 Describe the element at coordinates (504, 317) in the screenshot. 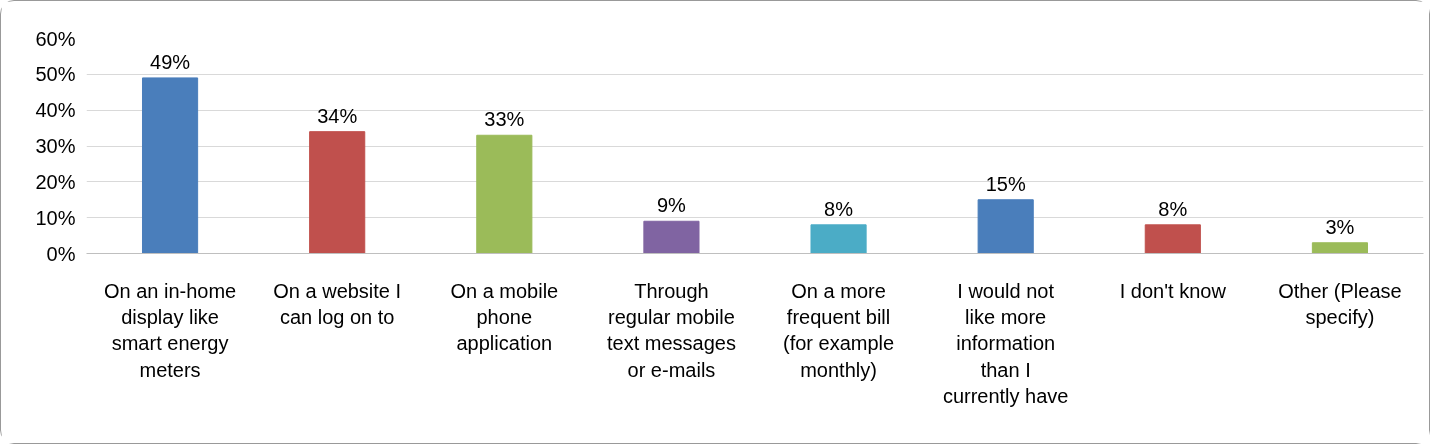

I see `x-tick-label: On a mobile phone application` at that location.